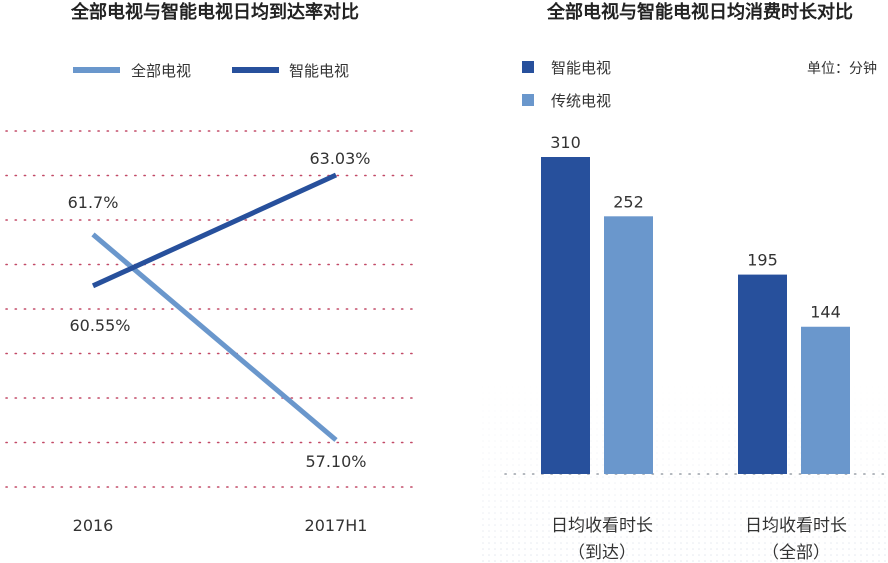 The image size is (888, 563). I want to click on bar-value-label-smart-tv-category-2: 195, so click(762, 260).